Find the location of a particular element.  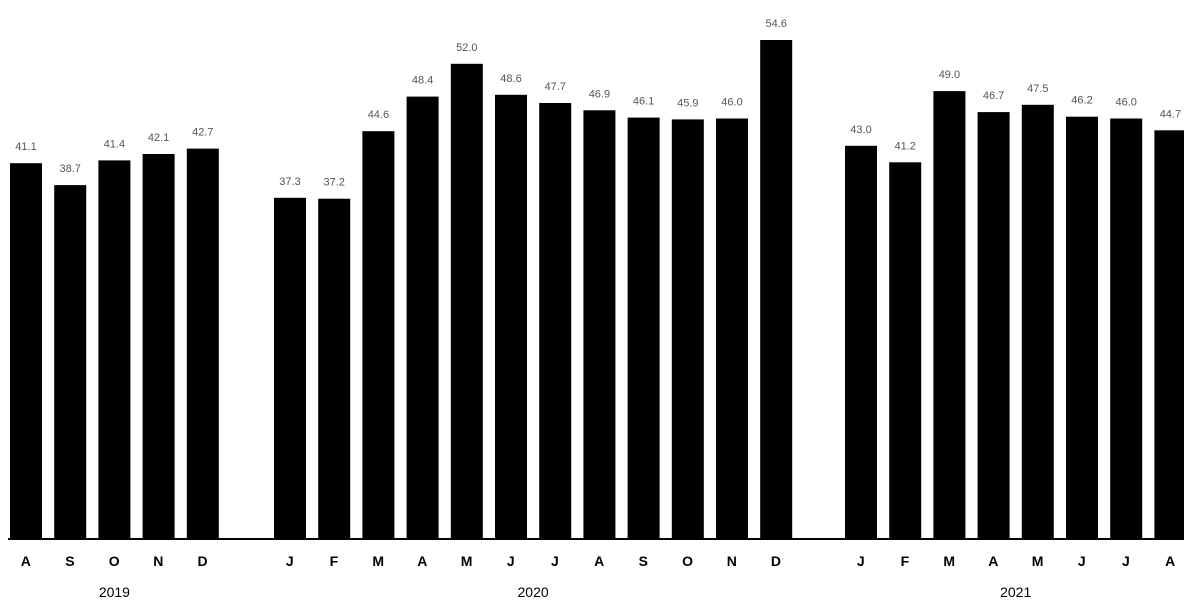

value-label: 44.7 is located at coordinates (1170, 114).